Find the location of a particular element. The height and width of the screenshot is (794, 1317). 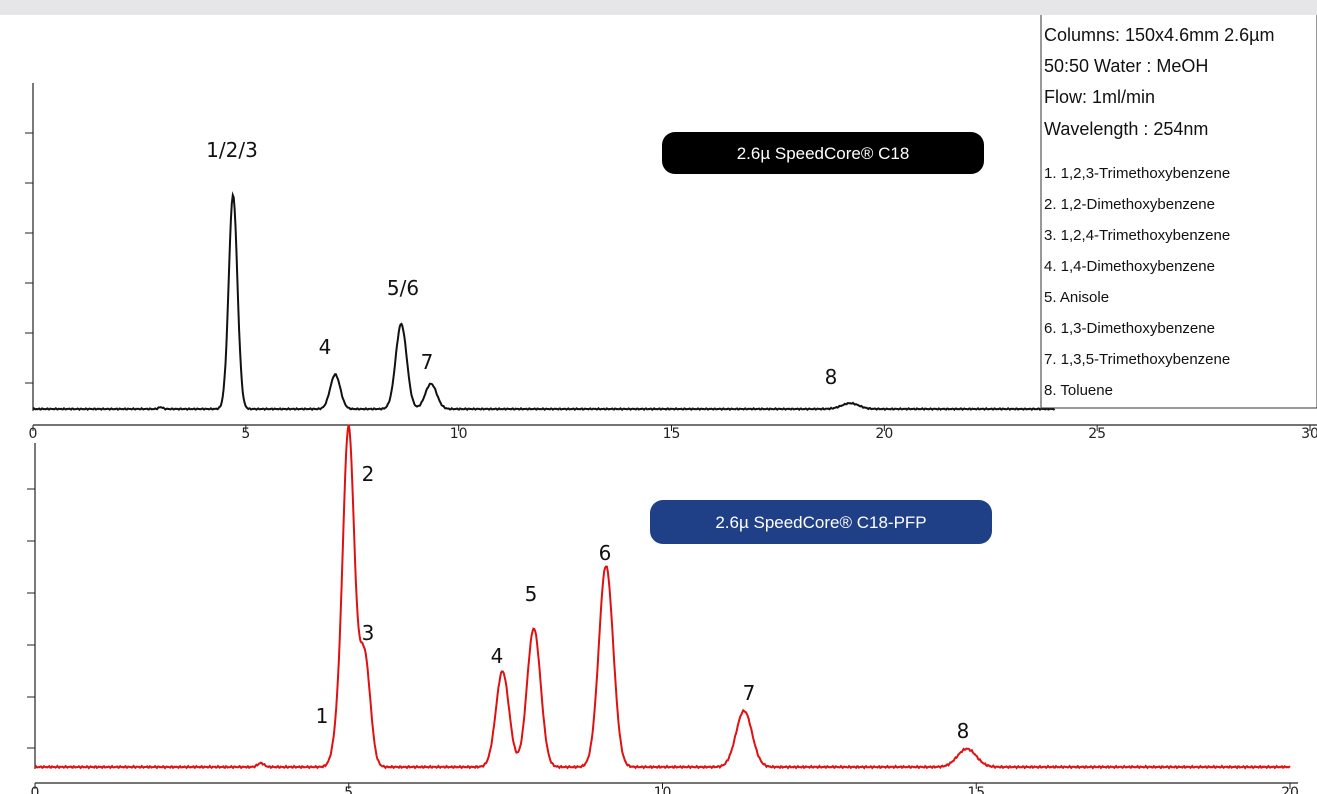

legend-compound: 8. Toluene is located at coordinates (1078, 390).